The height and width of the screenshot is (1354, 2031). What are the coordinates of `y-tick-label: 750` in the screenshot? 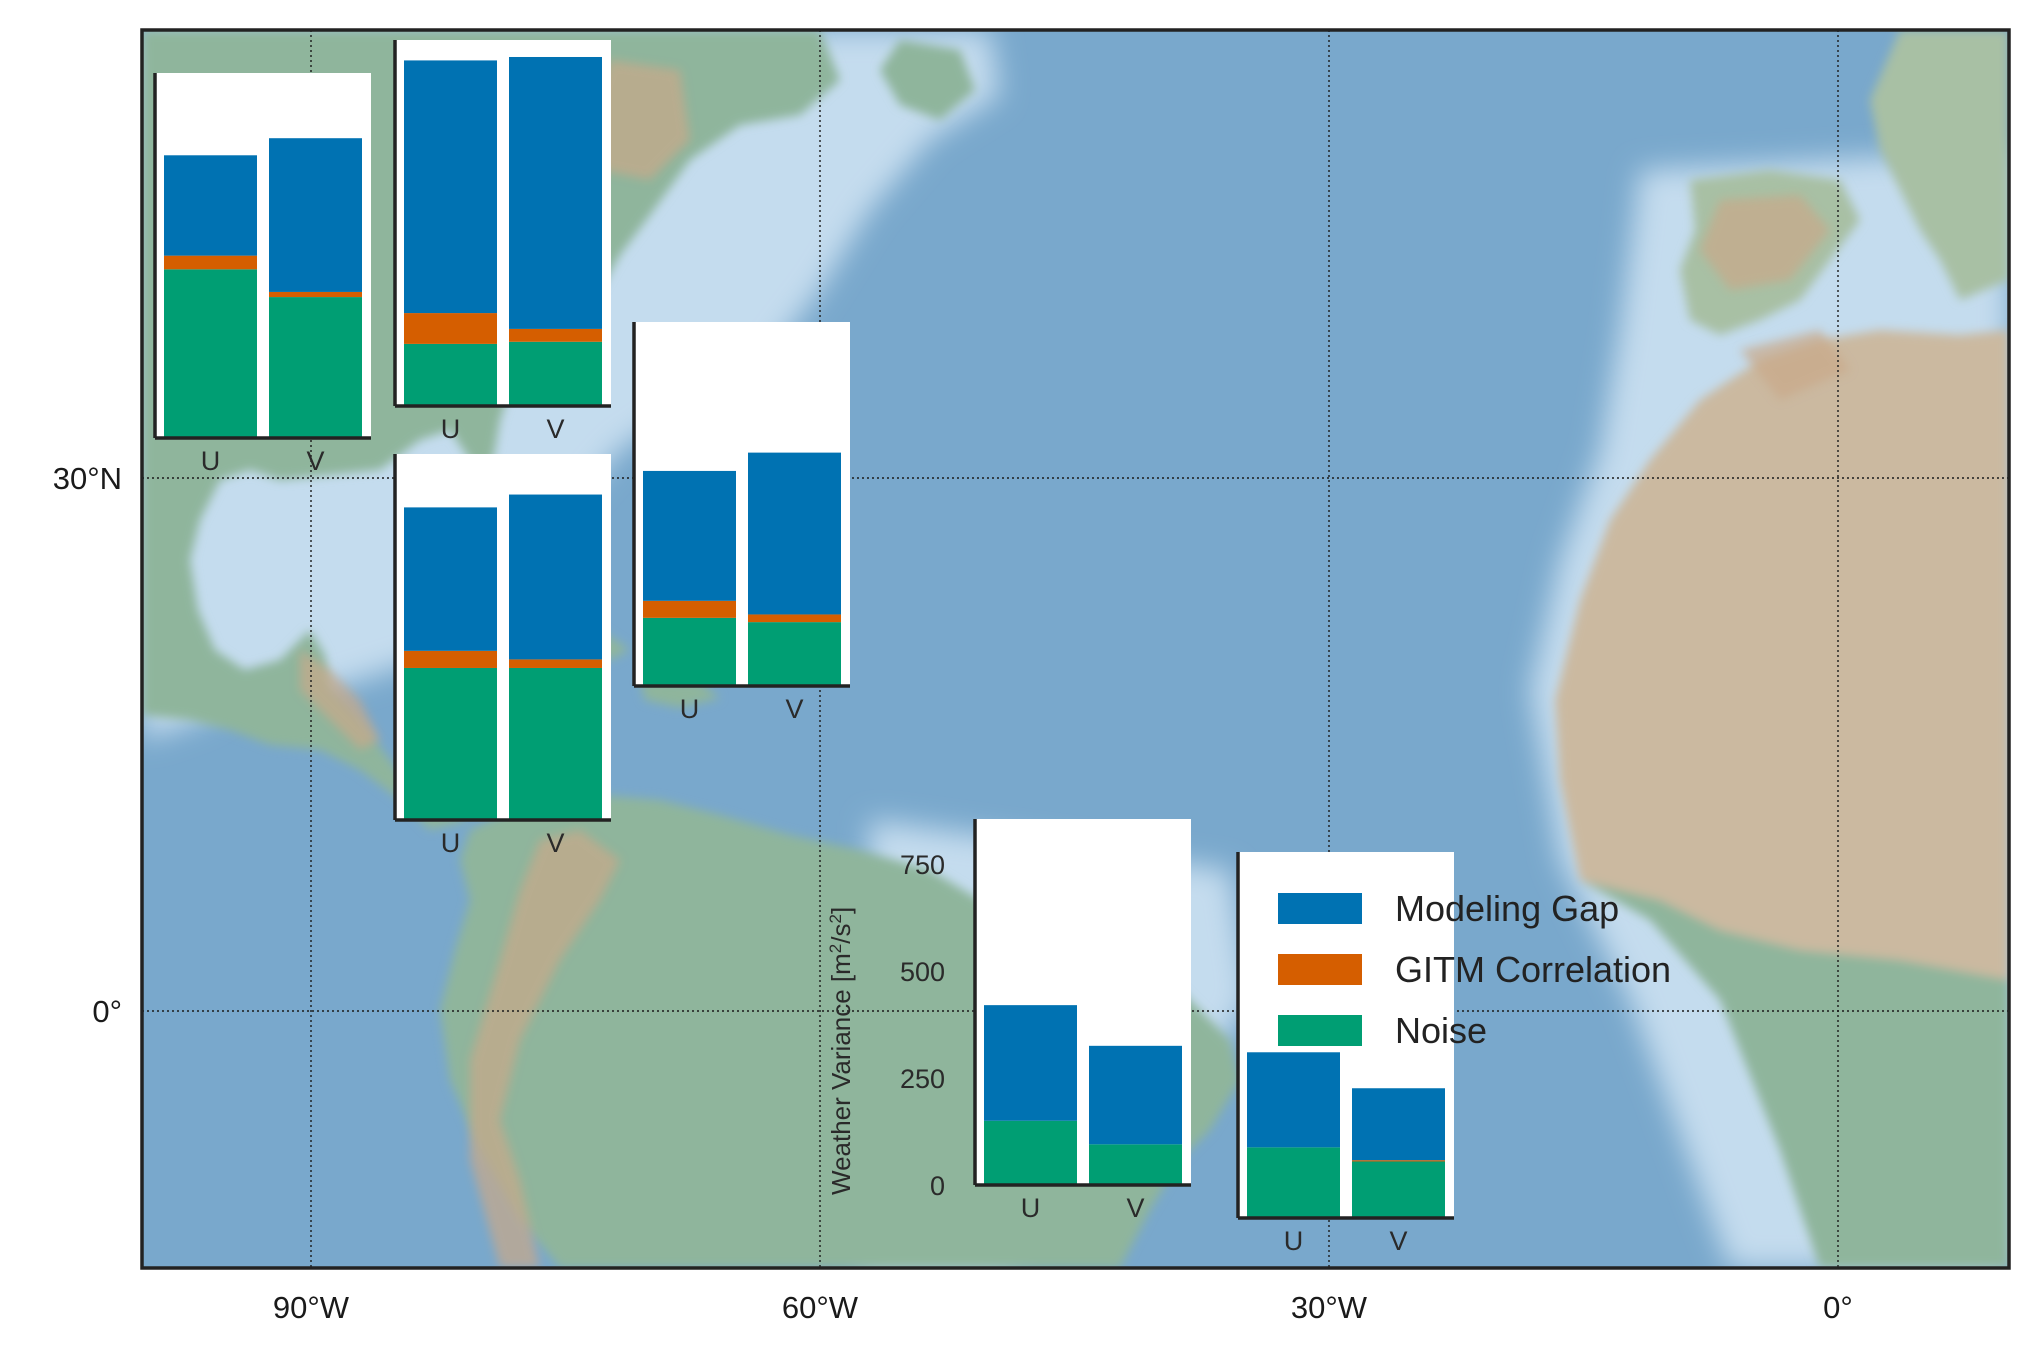 It's located at (922, 865).